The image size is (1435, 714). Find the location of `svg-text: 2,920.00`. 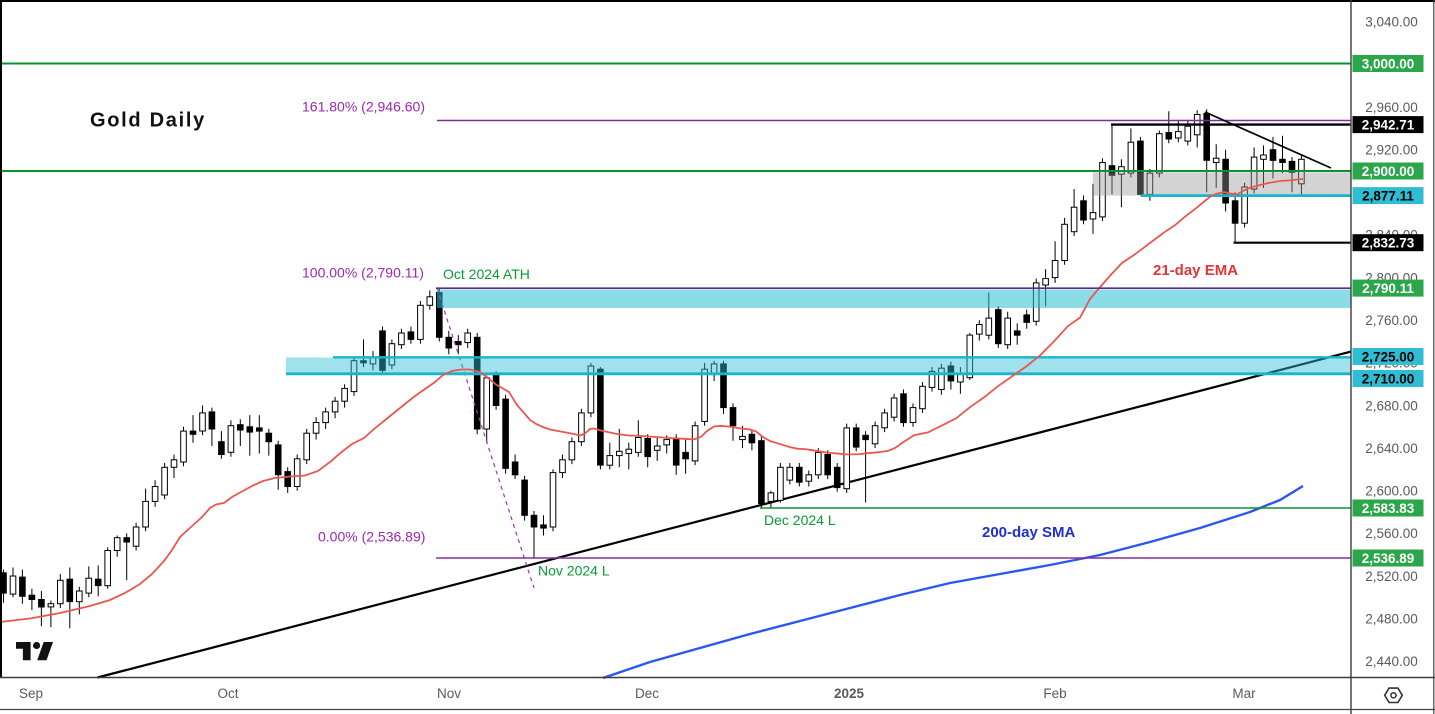

svg-text: 2,920.00 is located at coordinates (1391, 149).